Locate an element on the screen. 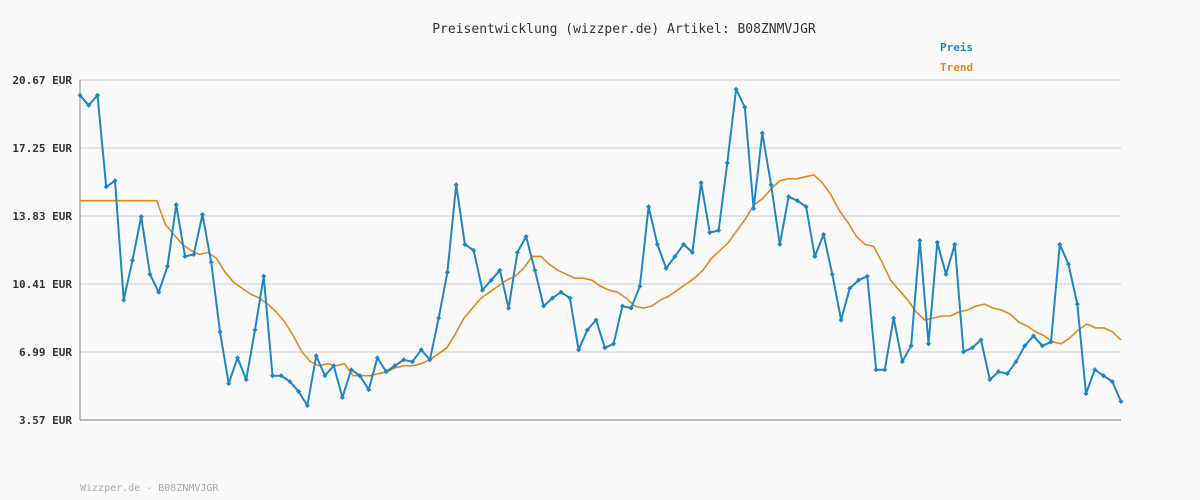 This screenshot has width=1200, height=500. y-tick-label: 6.99 EUR is located at coordinates (45, 352).